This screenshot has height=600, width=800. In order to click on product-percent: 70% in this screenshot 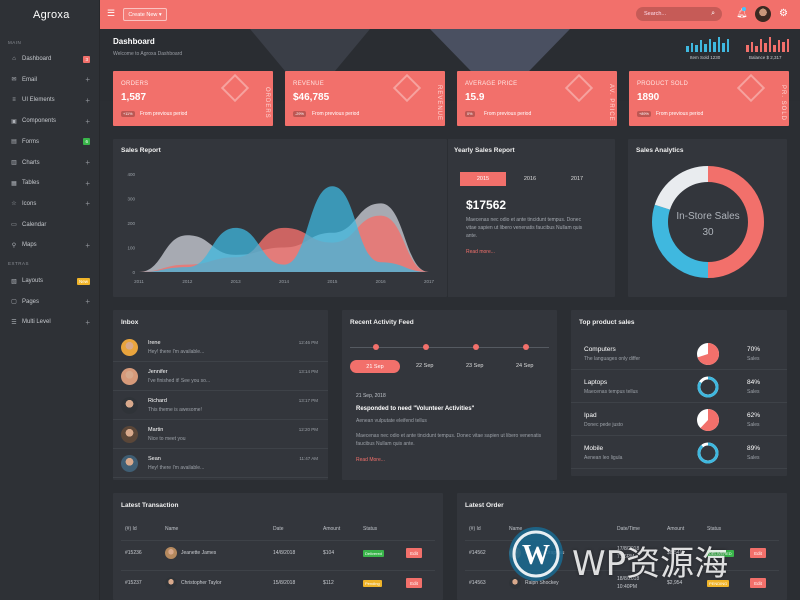, I will do `click(754, 349)`.